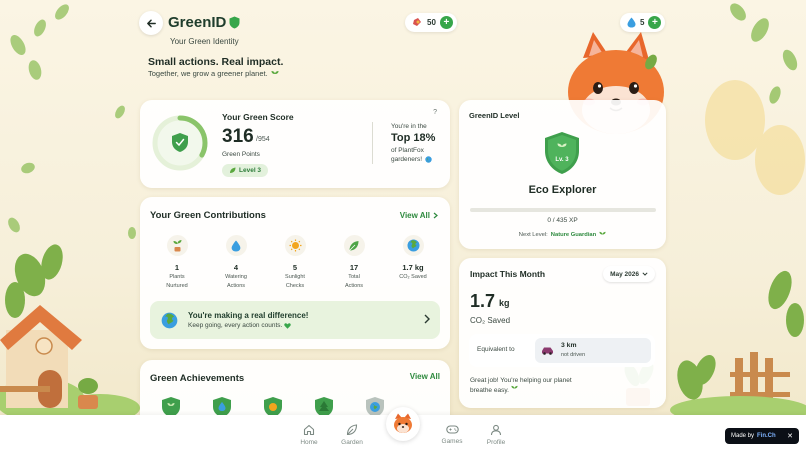 This screenshot has width=806, height=453. What do you see at coordinates (309, 430) in the screenshot?
I see `home-icon` at bounding box center [309, 430].